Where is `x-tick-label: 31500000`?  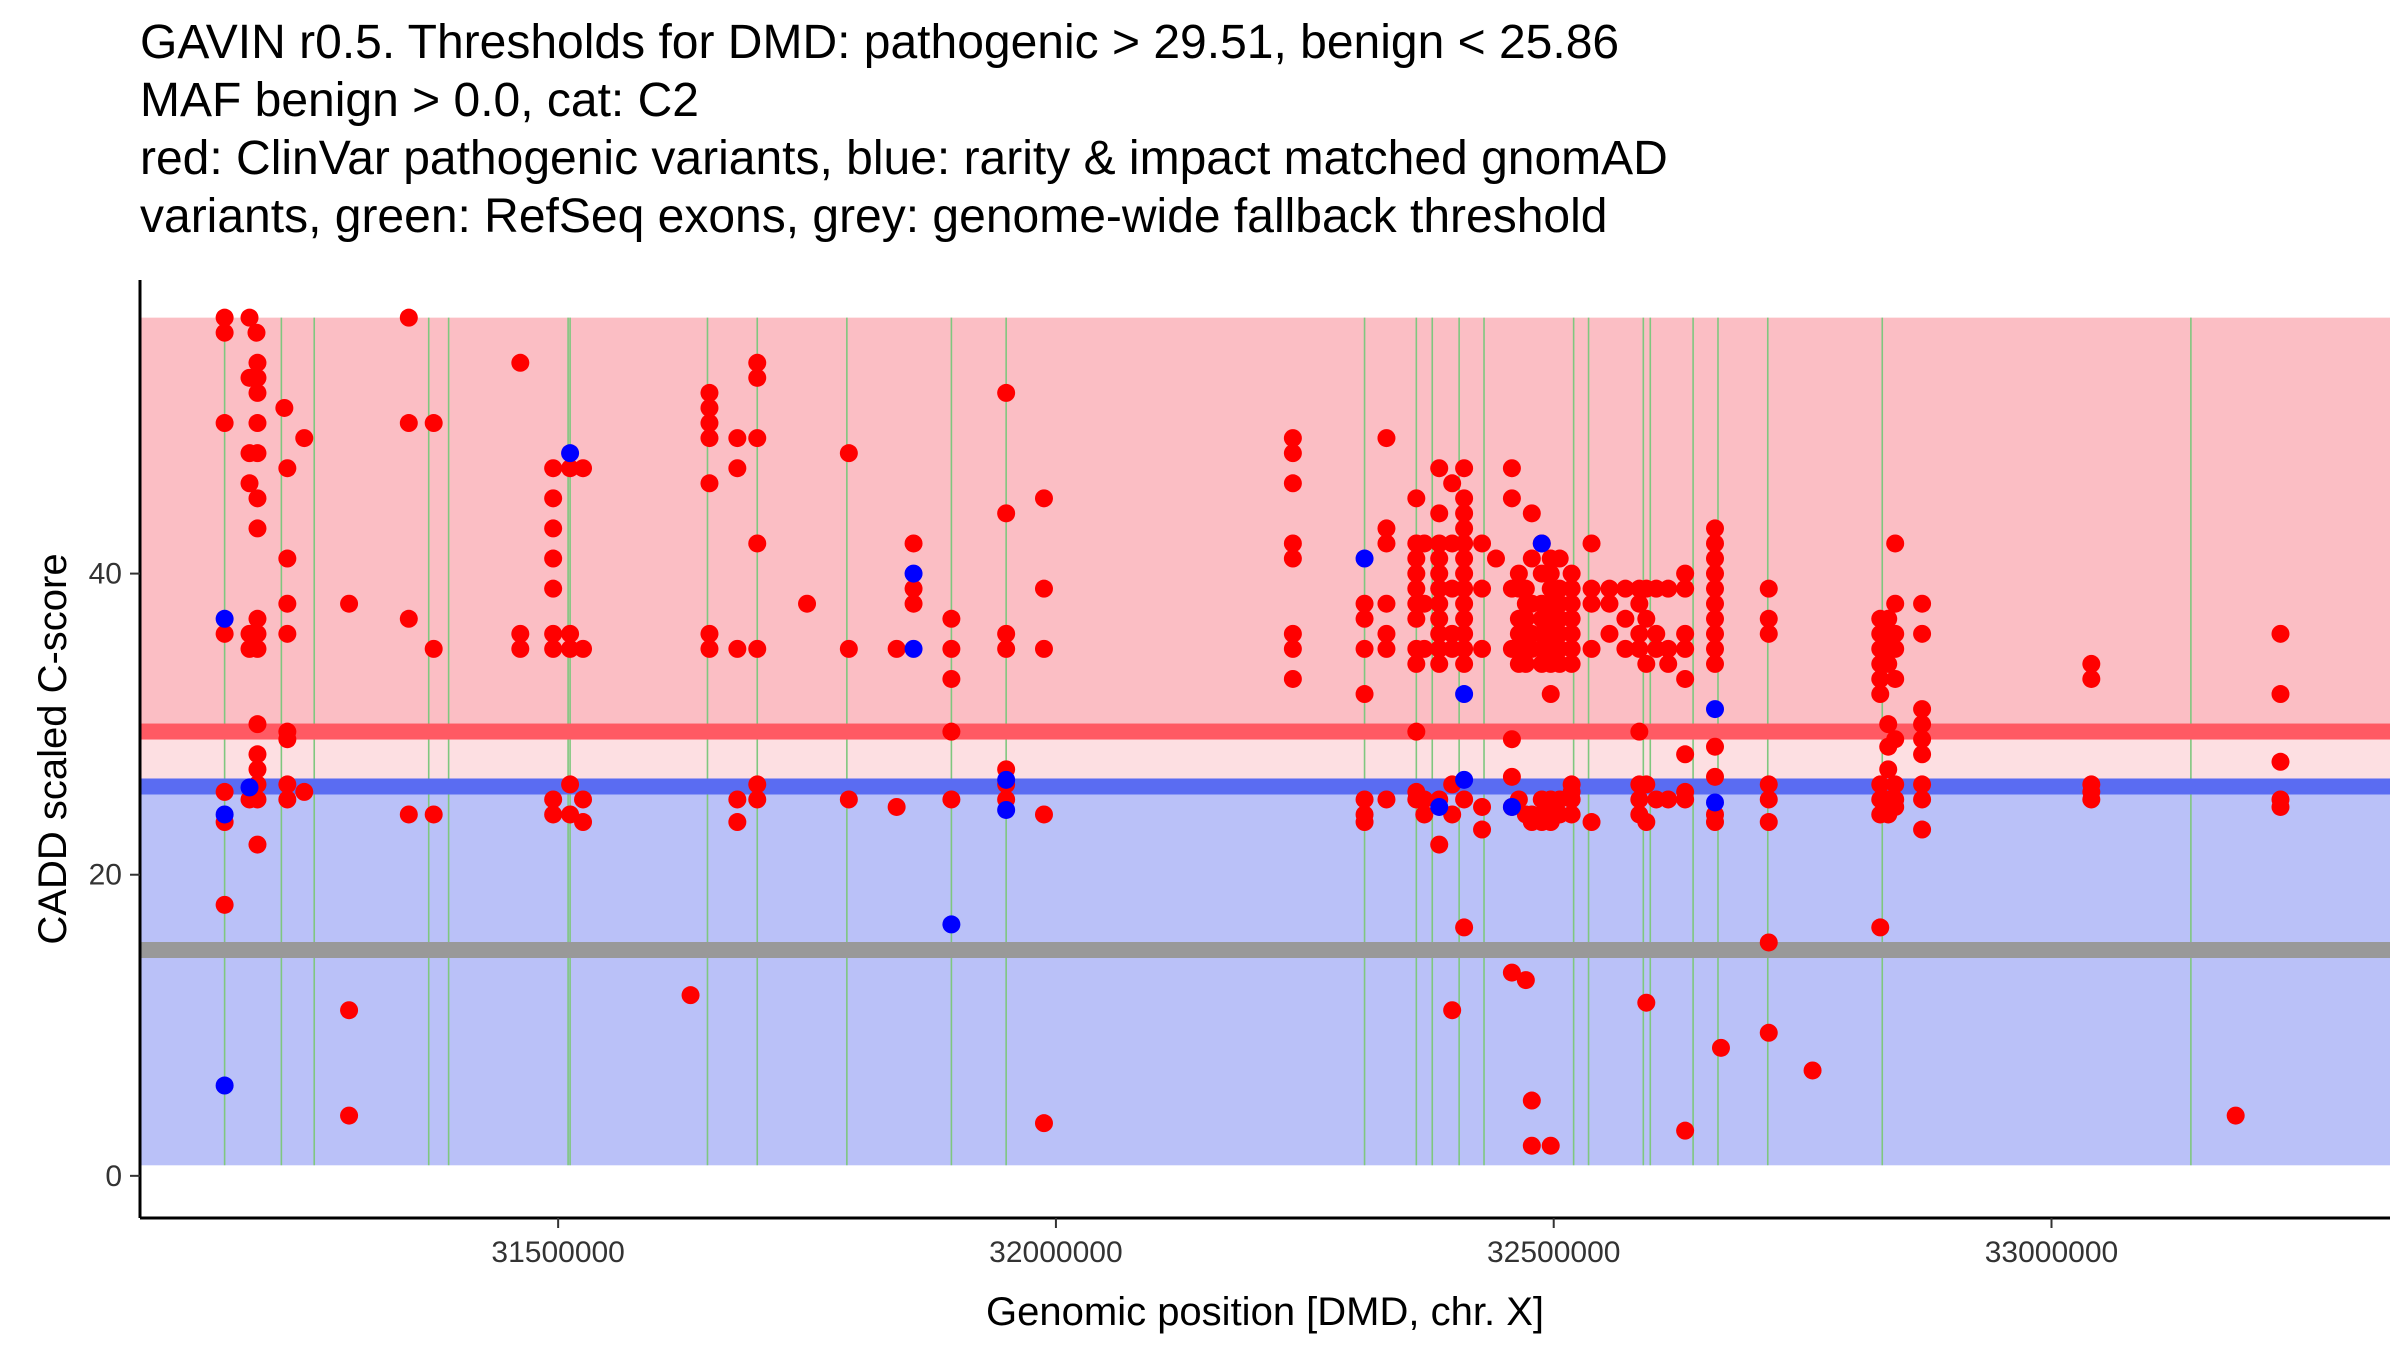 x-tick-label: 31500000 is located at coordinates (557, 1252).